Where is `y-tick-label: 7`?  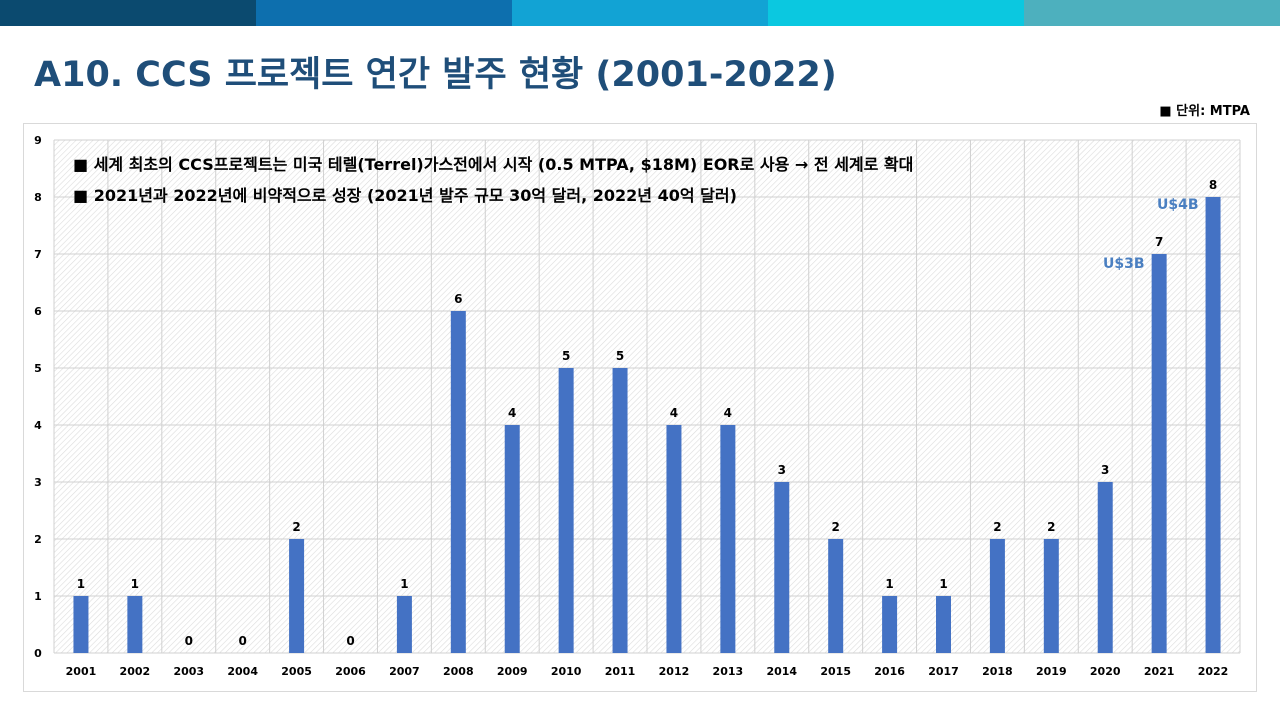 y-tick-label: 7 is located at coordinates (38, 254).